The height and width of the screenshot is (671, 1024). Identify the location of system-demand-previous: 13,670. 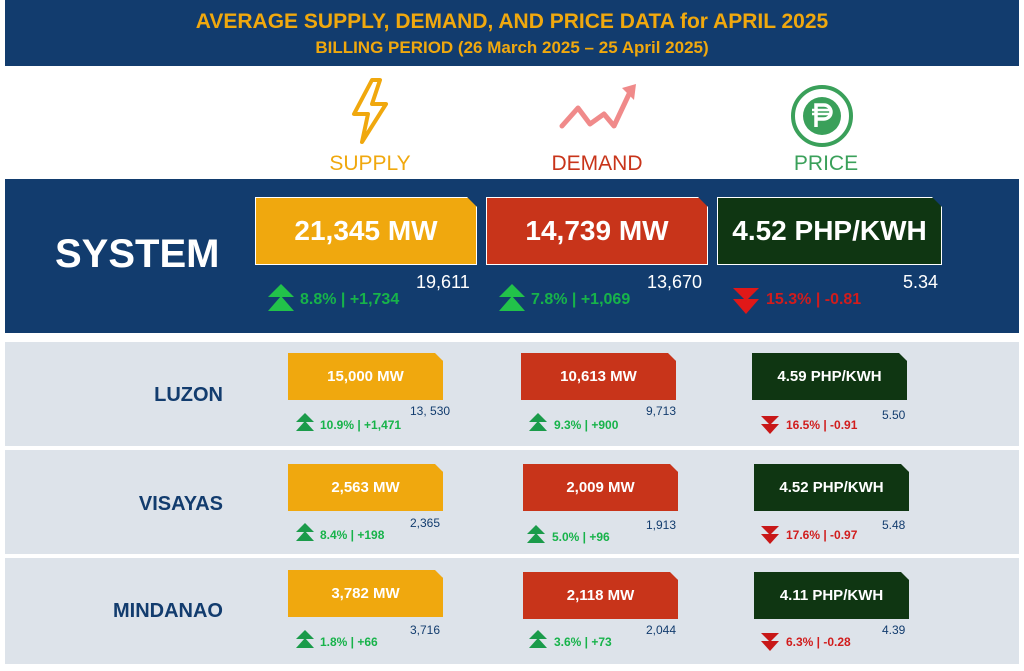
(675, 282).